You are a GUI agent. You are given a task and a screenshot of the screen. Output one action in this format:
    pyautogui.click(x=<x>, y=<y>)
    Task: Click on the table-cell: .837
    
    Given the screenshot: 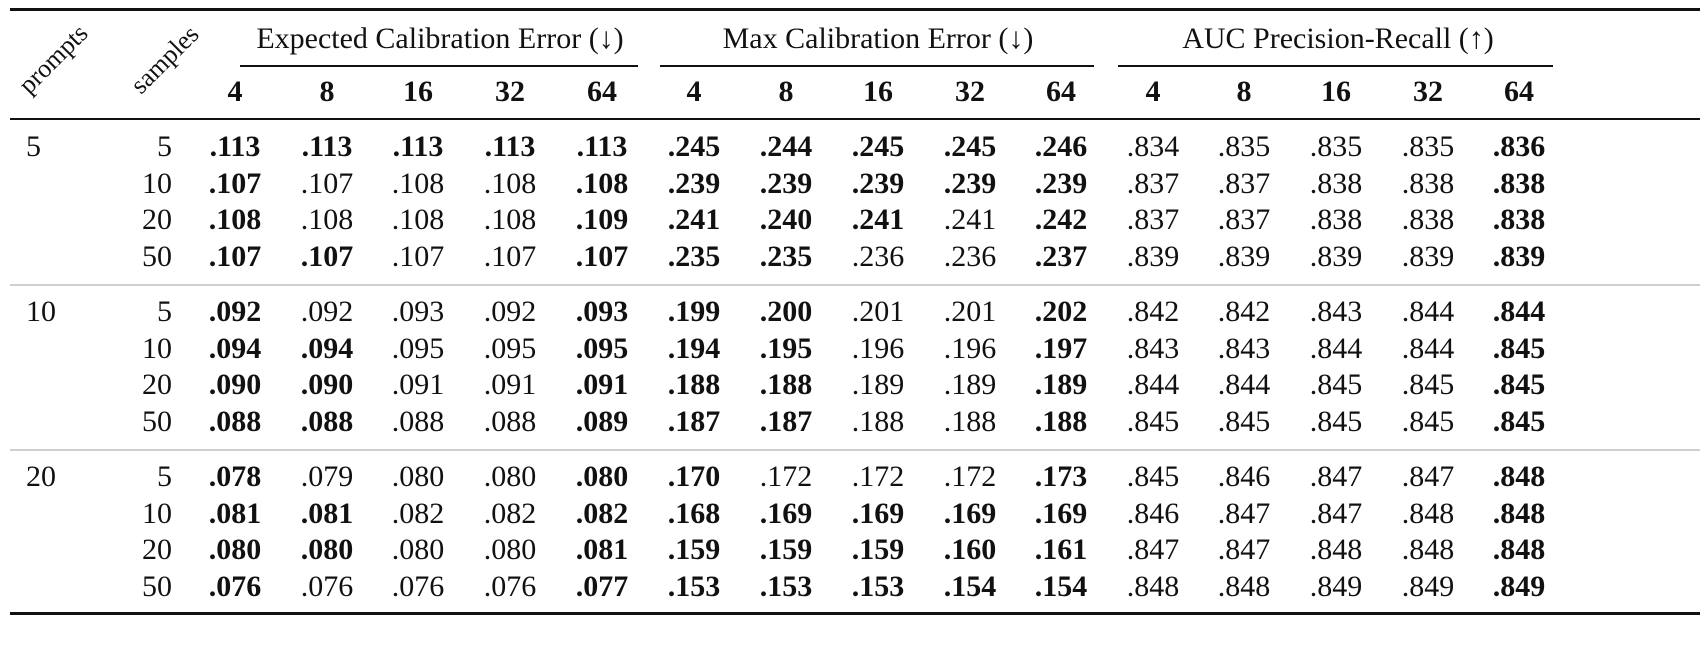 What is the action you would take?
    pyautogui.click(x=1244, y=219)
    